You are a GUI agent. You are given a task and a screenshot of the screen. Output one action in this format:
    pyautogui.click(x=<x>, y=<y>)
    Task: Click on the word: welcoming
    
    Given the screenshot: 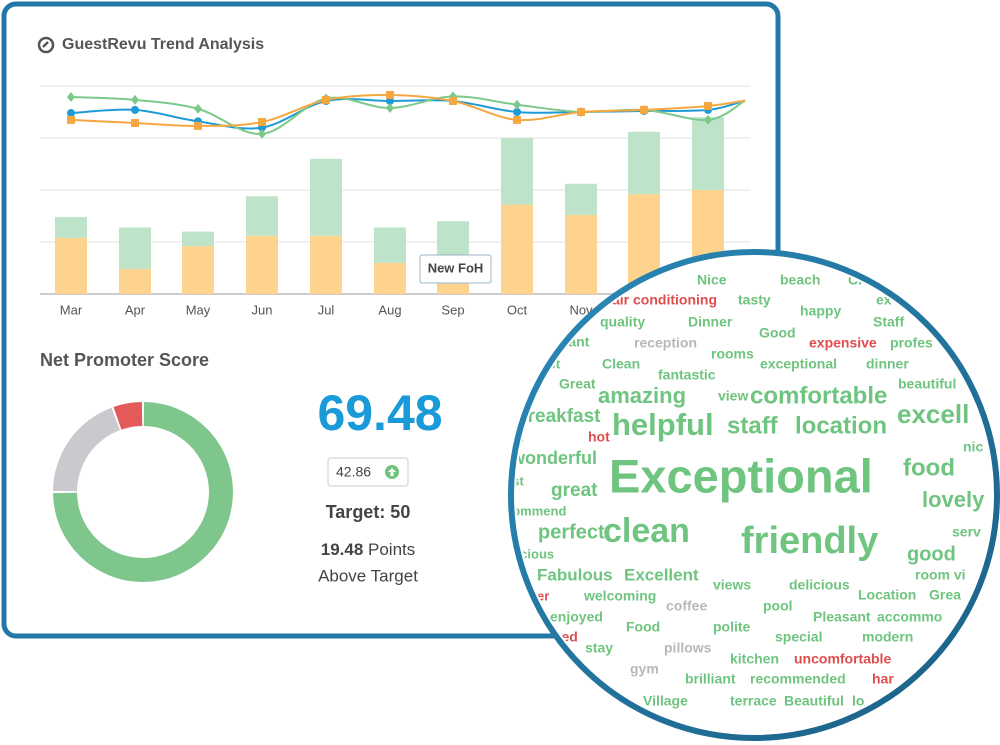 What is the action you would take?
    pyautogui.click(x=619, y=596)
    